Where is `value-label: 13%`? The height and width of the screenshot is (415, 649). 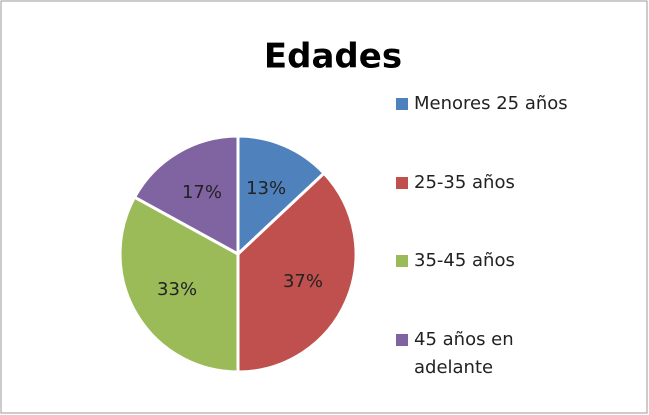
value-label: 13% is located at coordinates (266, 188).